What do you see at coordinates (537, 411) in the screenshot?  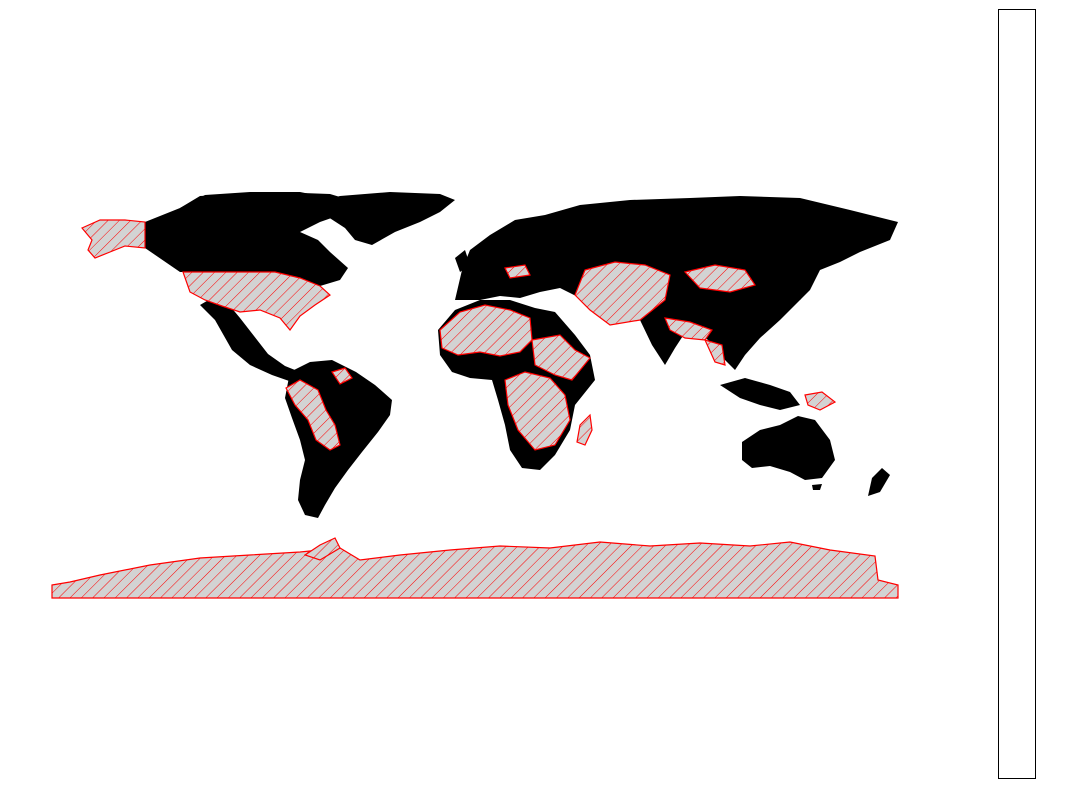 I see `central-africa-no-data-shape` at bounding box center [537, 411].